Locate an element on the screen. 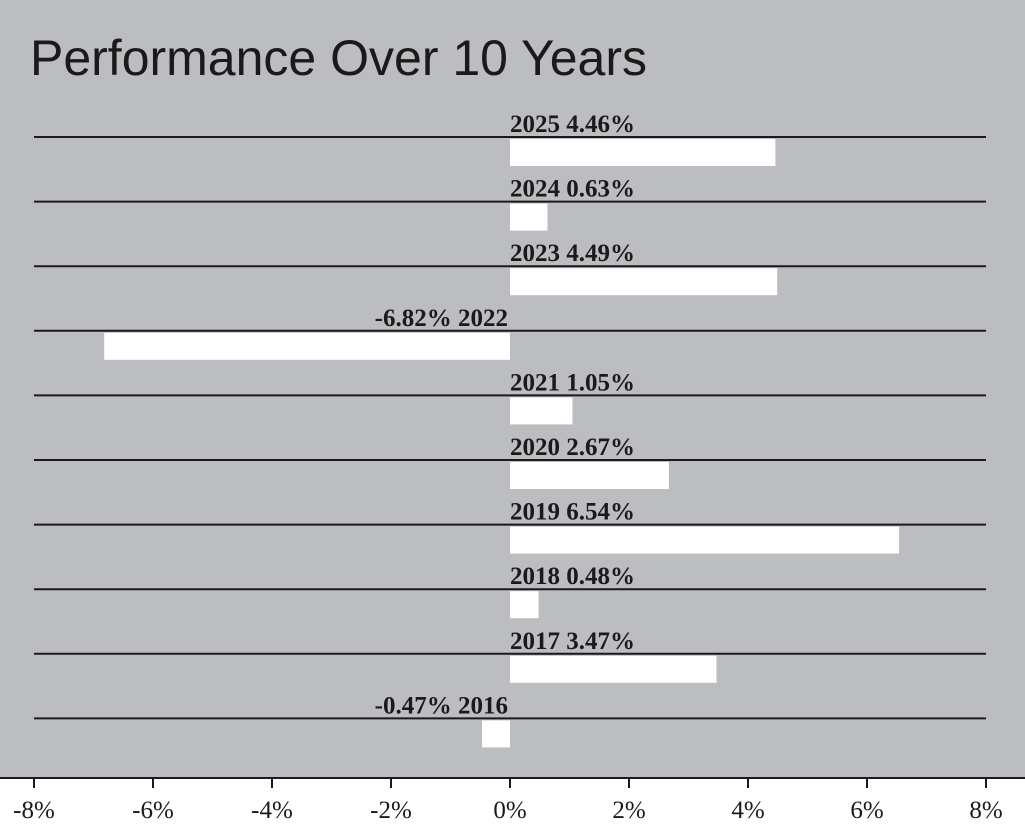 This screenshot has height=828, width=1025. bar-label-2020: 2020 2.67% is located at coordinates (572, 447).